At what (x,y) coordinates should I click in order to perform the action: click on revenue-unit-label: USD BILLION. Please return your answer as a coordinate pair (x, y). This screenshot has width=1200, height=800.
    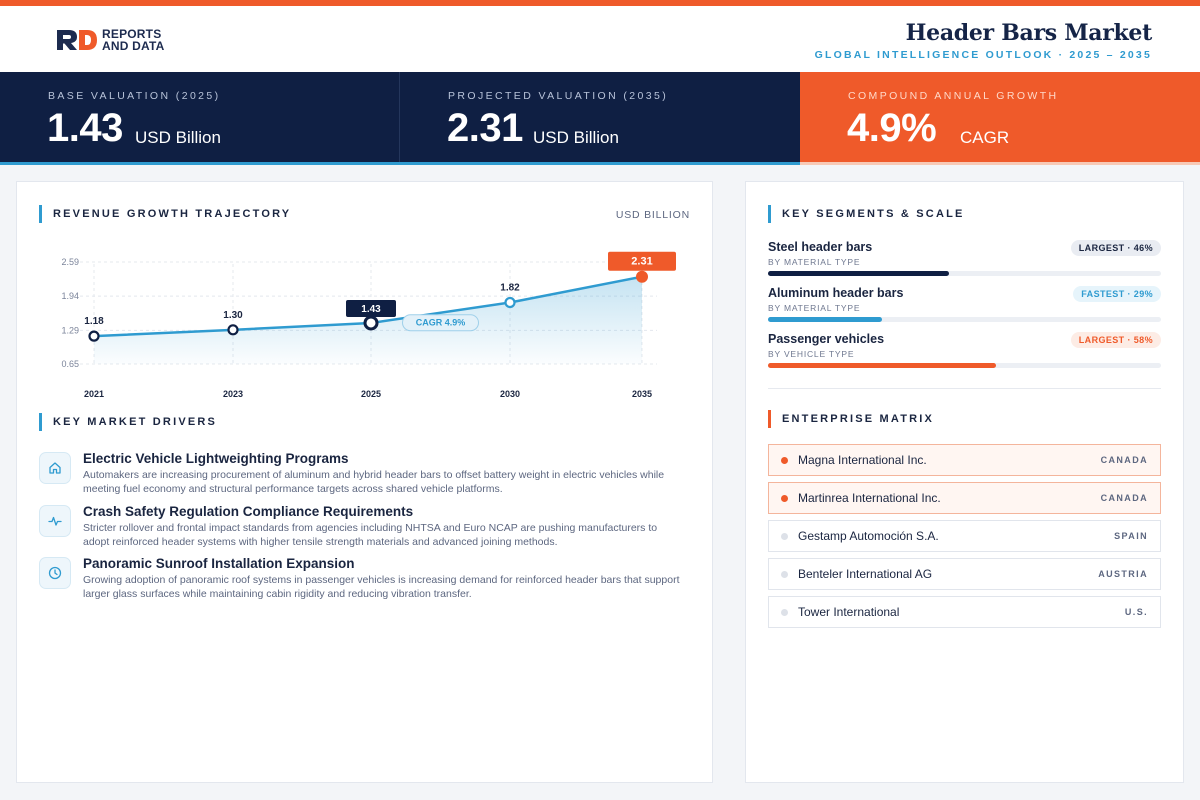
    Looking at the image, I should click on (652, 215).